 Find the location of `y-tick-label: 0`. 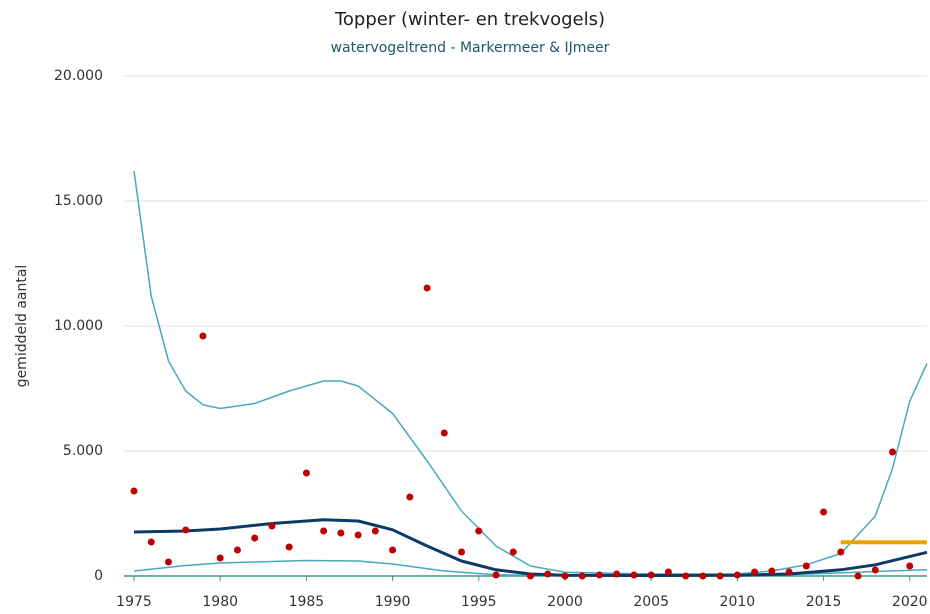

y-tick-label: 0 is located at coordinates (98, 576).